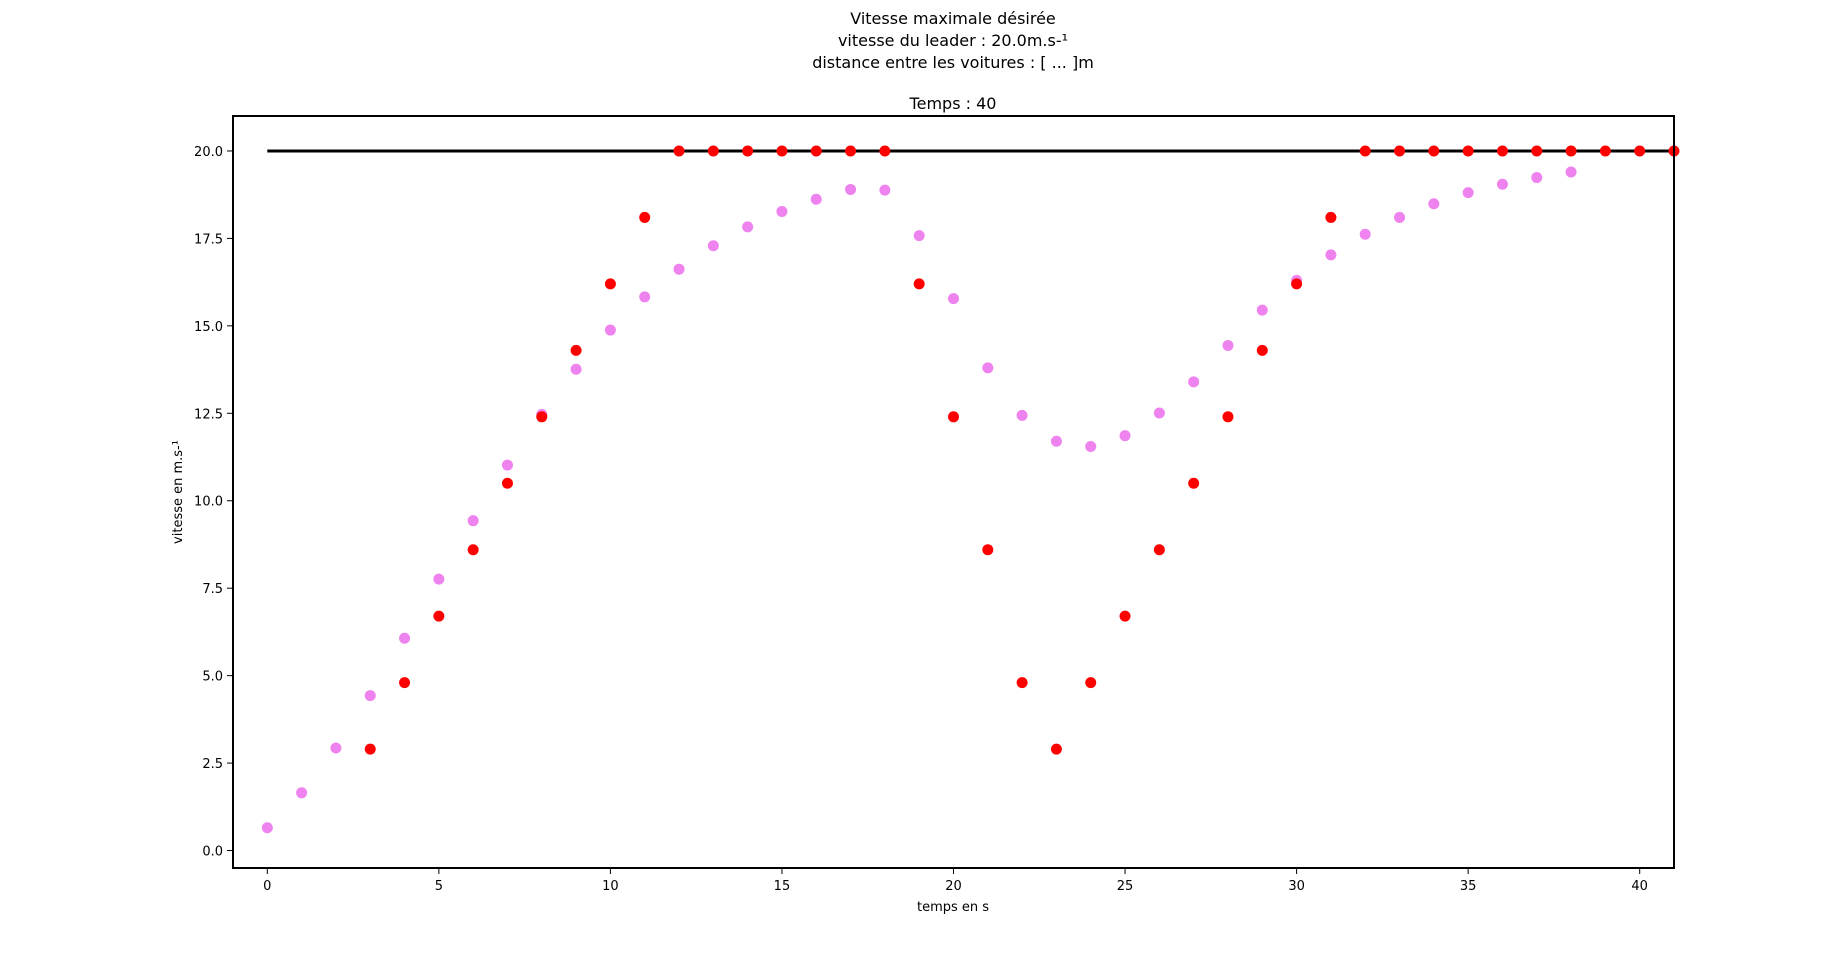 Image resolution: width=1846 pixels, height=969 pixels. Describe the element at coordinates (782, 886) in the screenshot. I see `x-tick-label: 15` at that location.